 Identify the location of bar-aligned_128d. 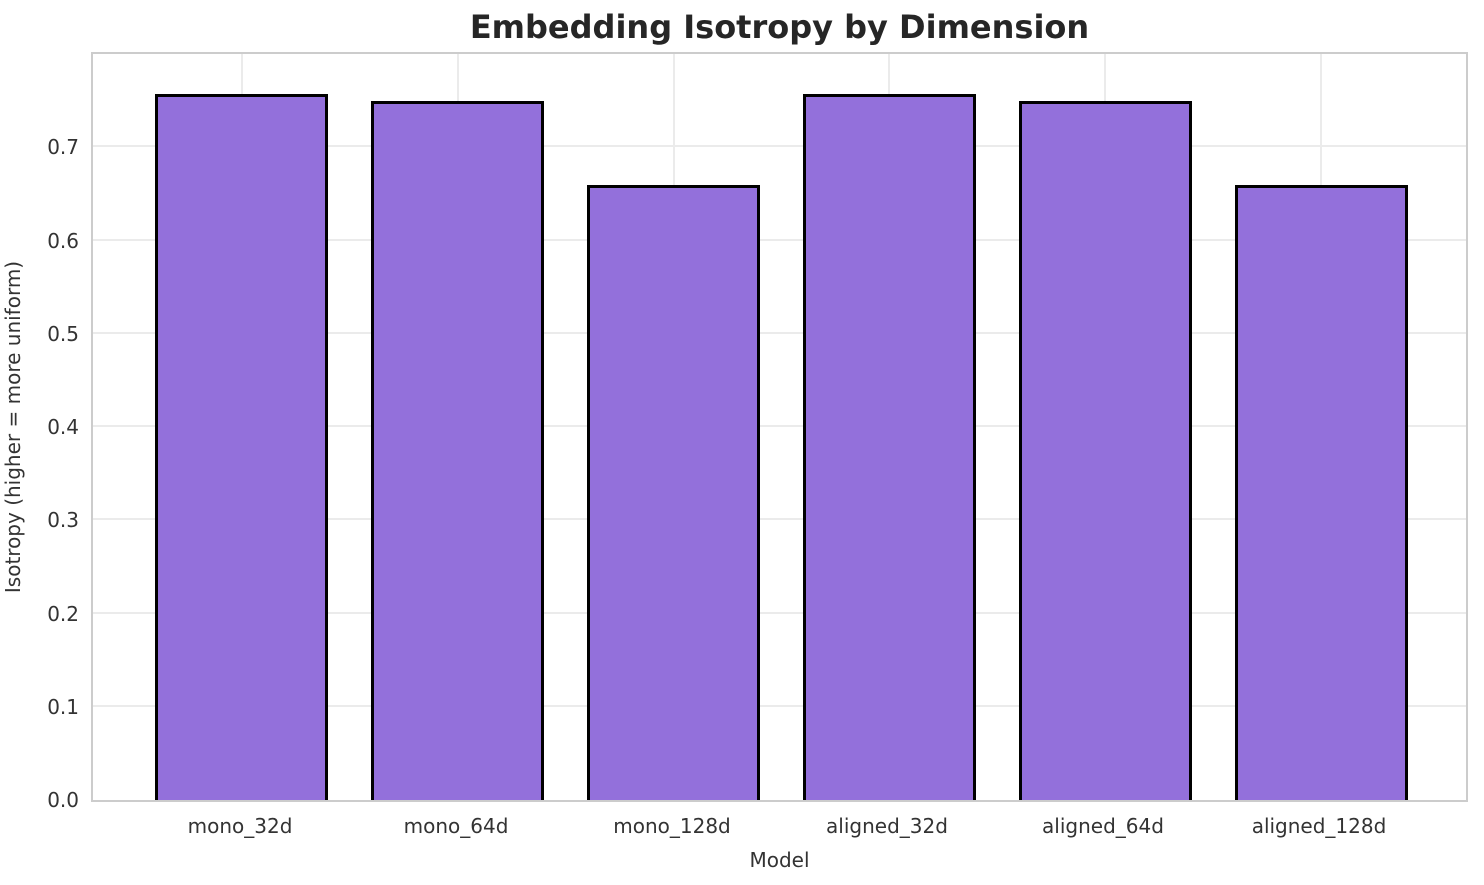
(1321, 492).